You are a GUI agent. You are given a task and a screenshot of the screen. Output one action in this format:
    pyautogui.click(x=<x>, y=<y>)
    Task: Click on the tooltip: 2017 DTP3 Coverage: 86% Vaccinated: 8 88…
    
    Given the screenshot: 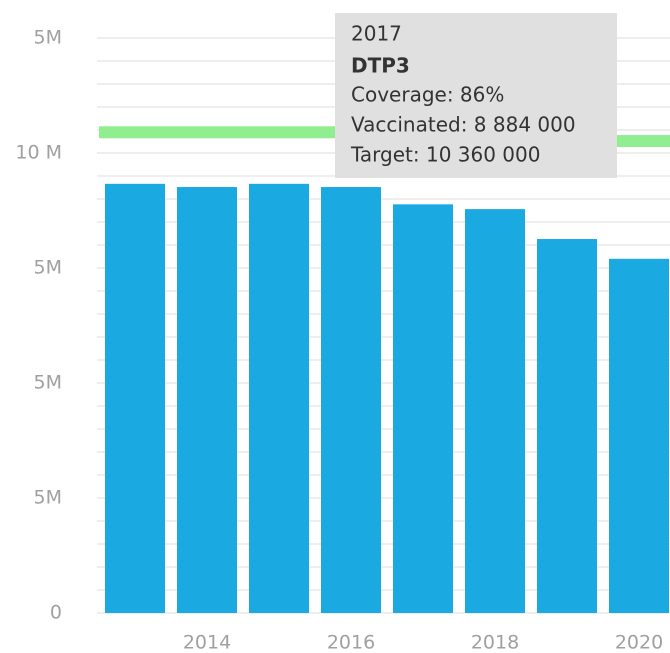 What is the action you would take?
    pyautogui.click(x=476, y=95)
    